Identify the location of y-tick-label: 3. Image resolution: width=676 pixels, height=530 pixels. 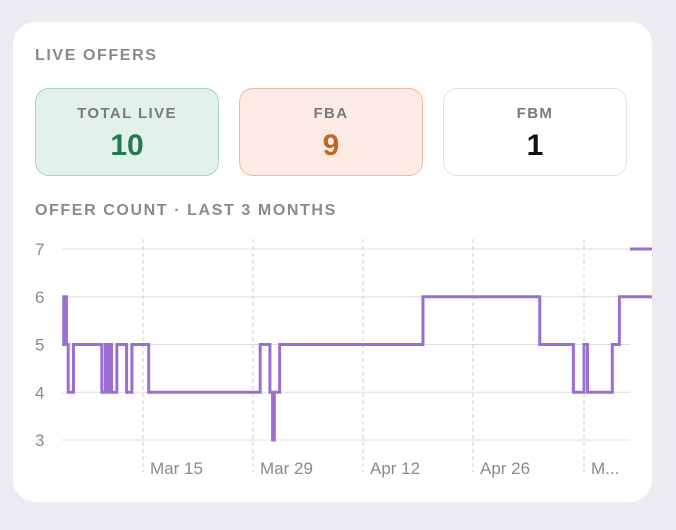
(39, 440).